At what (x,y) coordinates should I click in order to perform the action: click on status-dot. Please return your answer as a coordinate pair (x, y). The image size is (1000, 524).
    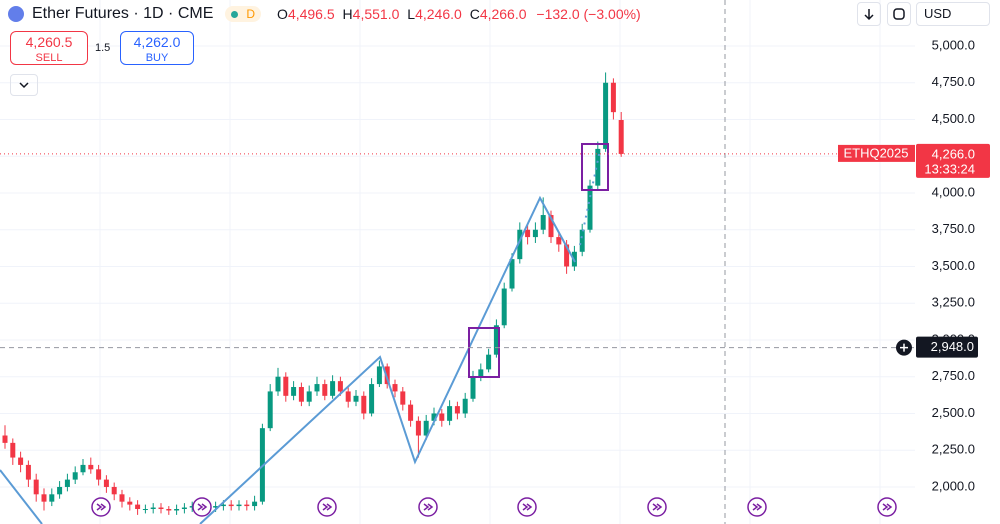
    Looking at the image, I should click on (235, 14).